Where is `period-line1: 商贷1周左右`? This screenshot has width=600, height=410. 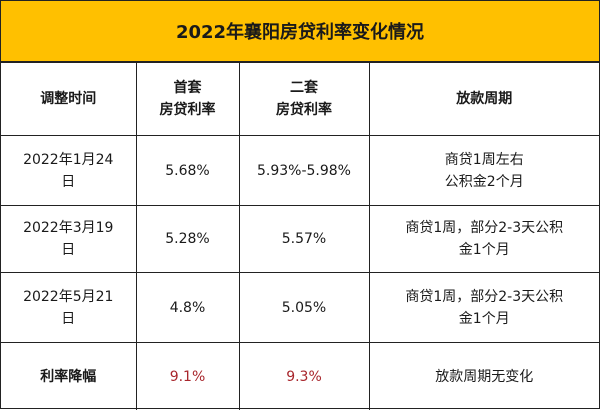
period-line1: 商贷1周左右 is located at coordinates (485, 160).